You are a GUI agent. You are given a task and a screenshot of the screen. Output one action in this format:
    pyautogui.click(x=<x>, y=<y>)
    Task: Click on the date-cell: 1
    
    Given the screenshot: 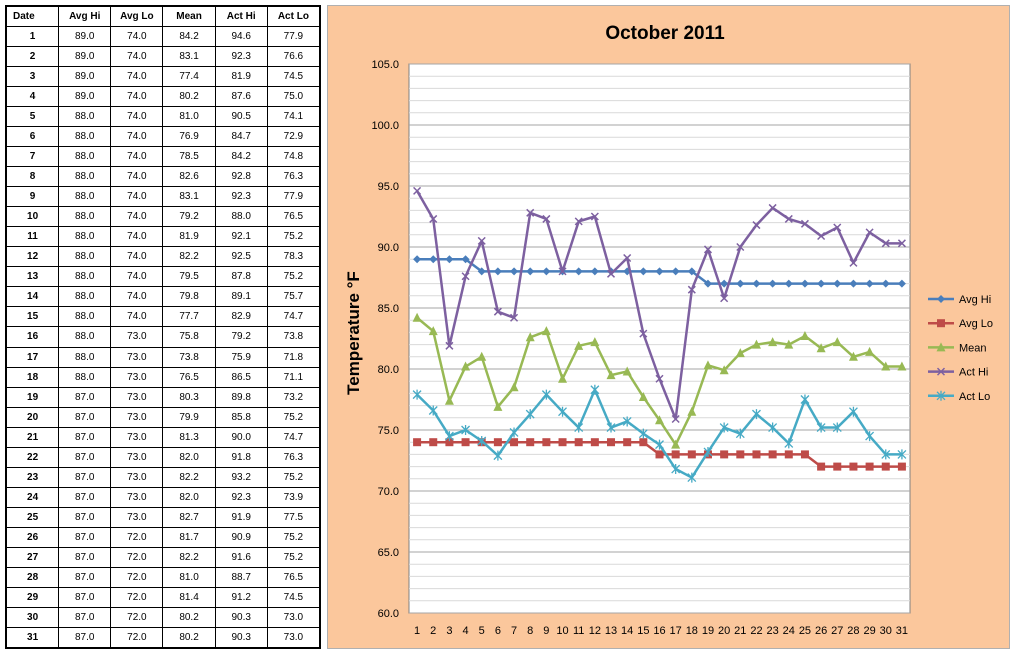 What is the action you would take?
    pyautogui.click(x=32, y=36)
    